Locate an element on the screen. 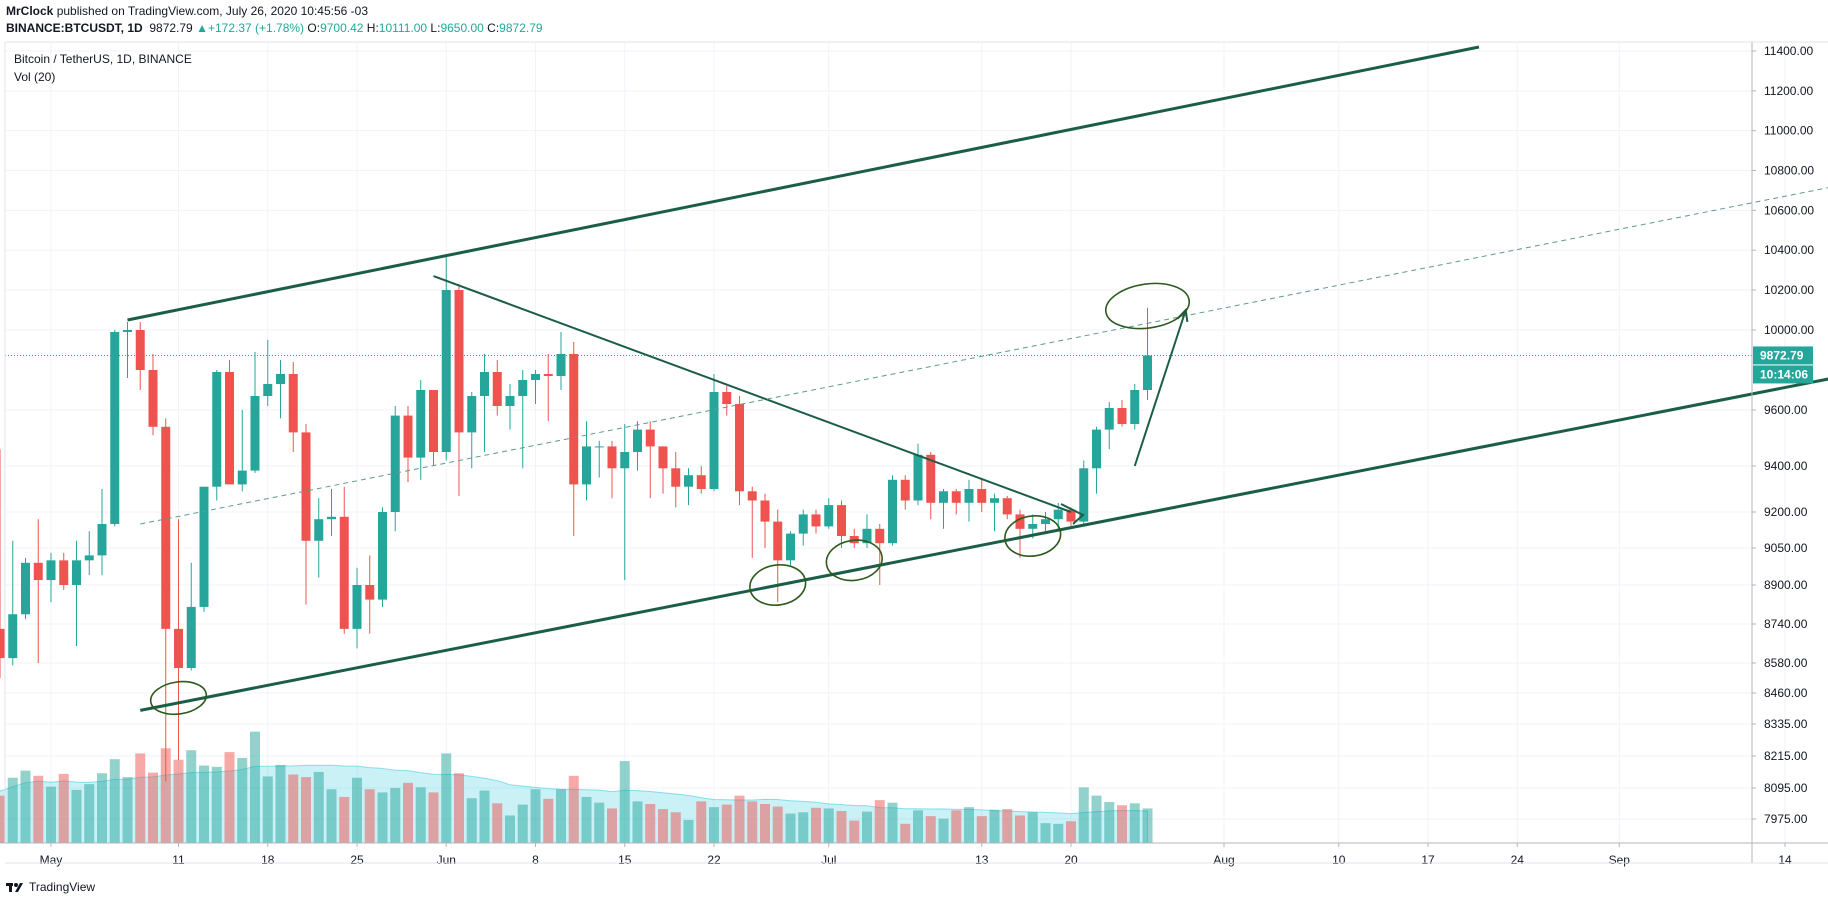 Image resolution: width=1828 pixels, height=909 pixels. tradingview-logo: TradingView is located at coordinates (50, 887).